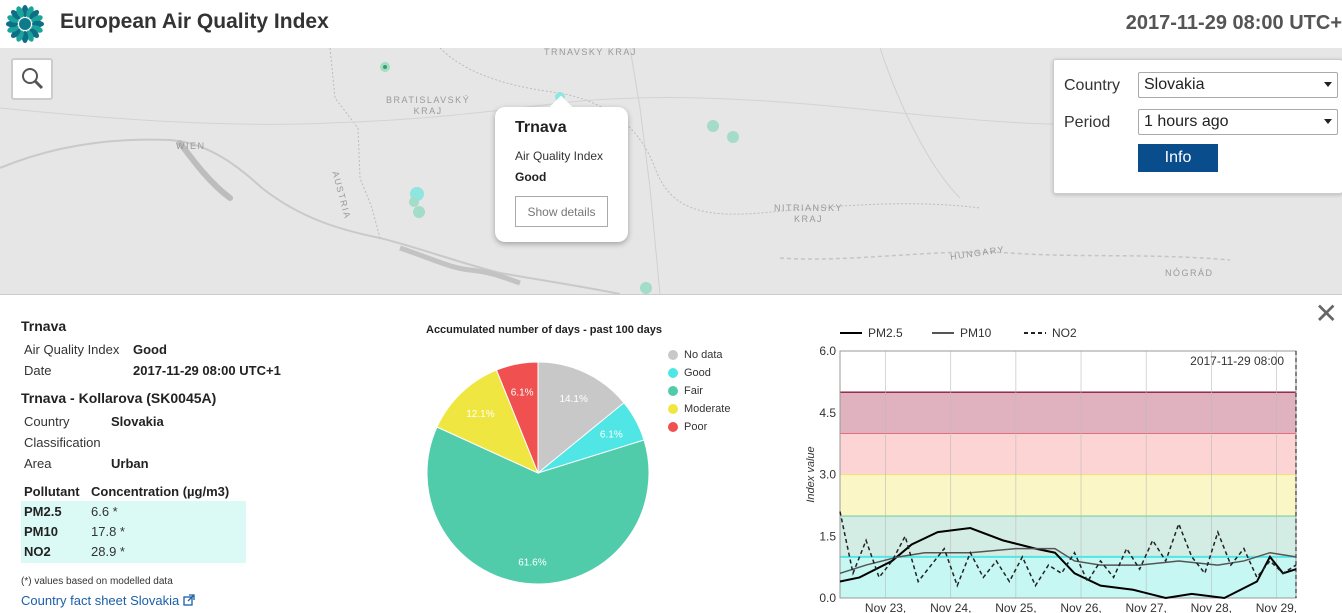 The width and height of the screenshot is (1342, 613). What do you see at coordinates (130, 463) in the screenshot?
I see `area-value: Urban` at bounding box center [130, 463].